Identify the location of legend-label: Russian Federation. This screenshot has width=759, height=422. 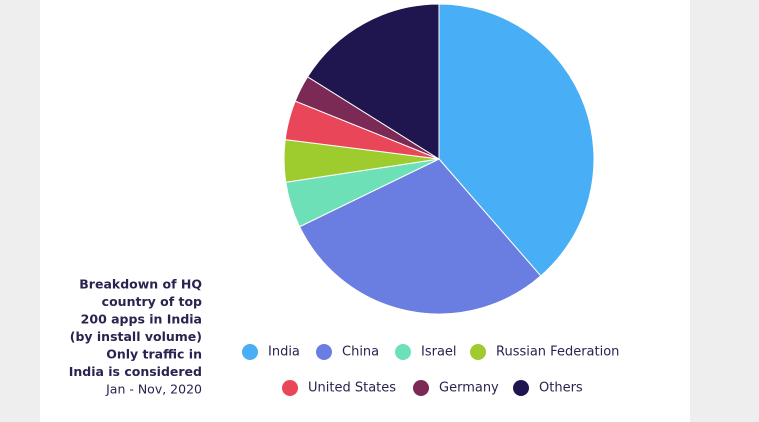
(557, 352).